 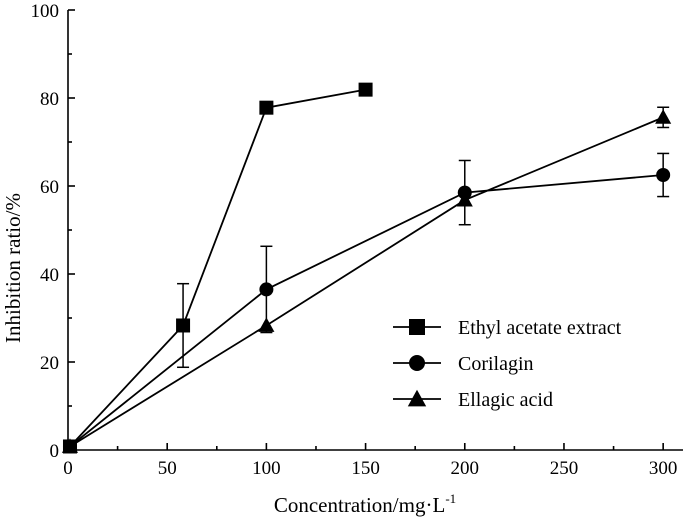 What do you see at coordinates (167, 468) in the screenshot?
I see `x-tick-label: 50` at bounding box center [167, 468].